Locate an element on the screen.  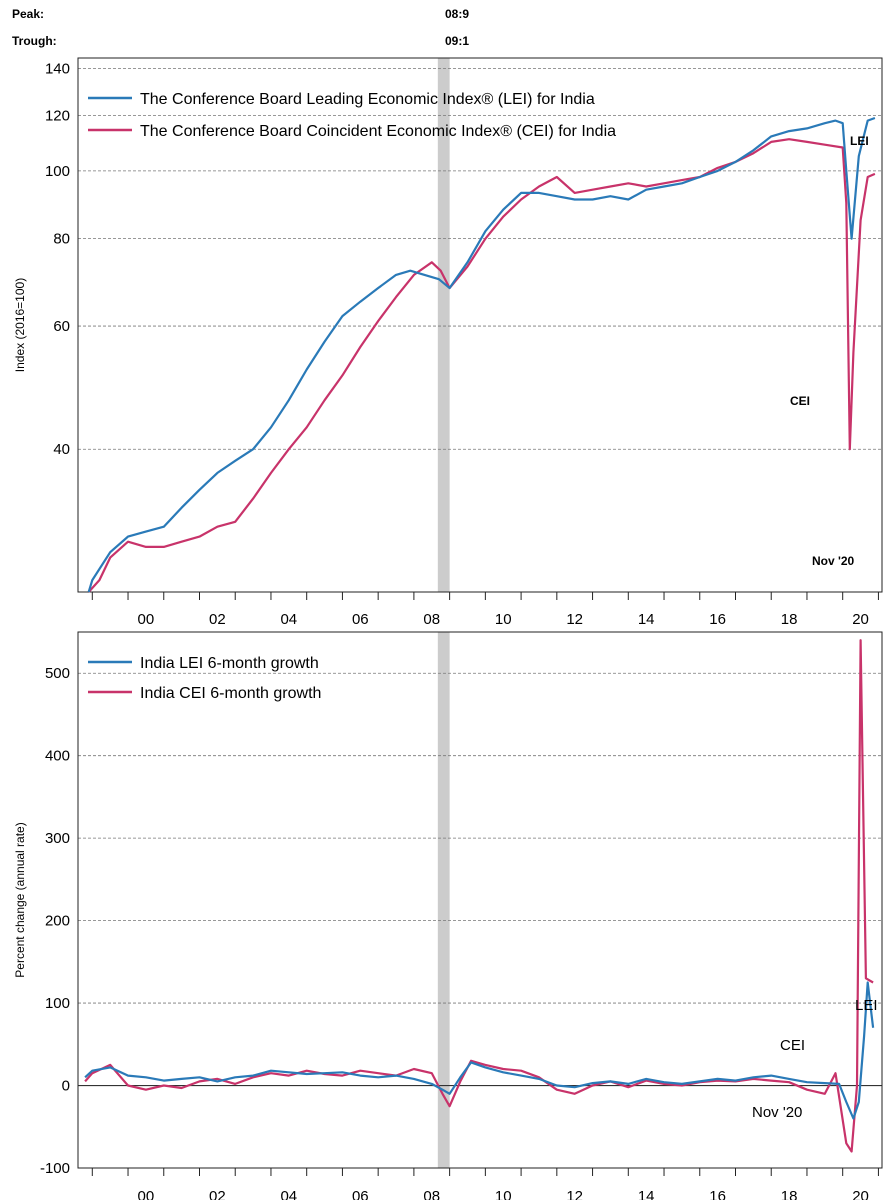
chart1-x-tick-label: 16 is located at coordinates (717, 619).